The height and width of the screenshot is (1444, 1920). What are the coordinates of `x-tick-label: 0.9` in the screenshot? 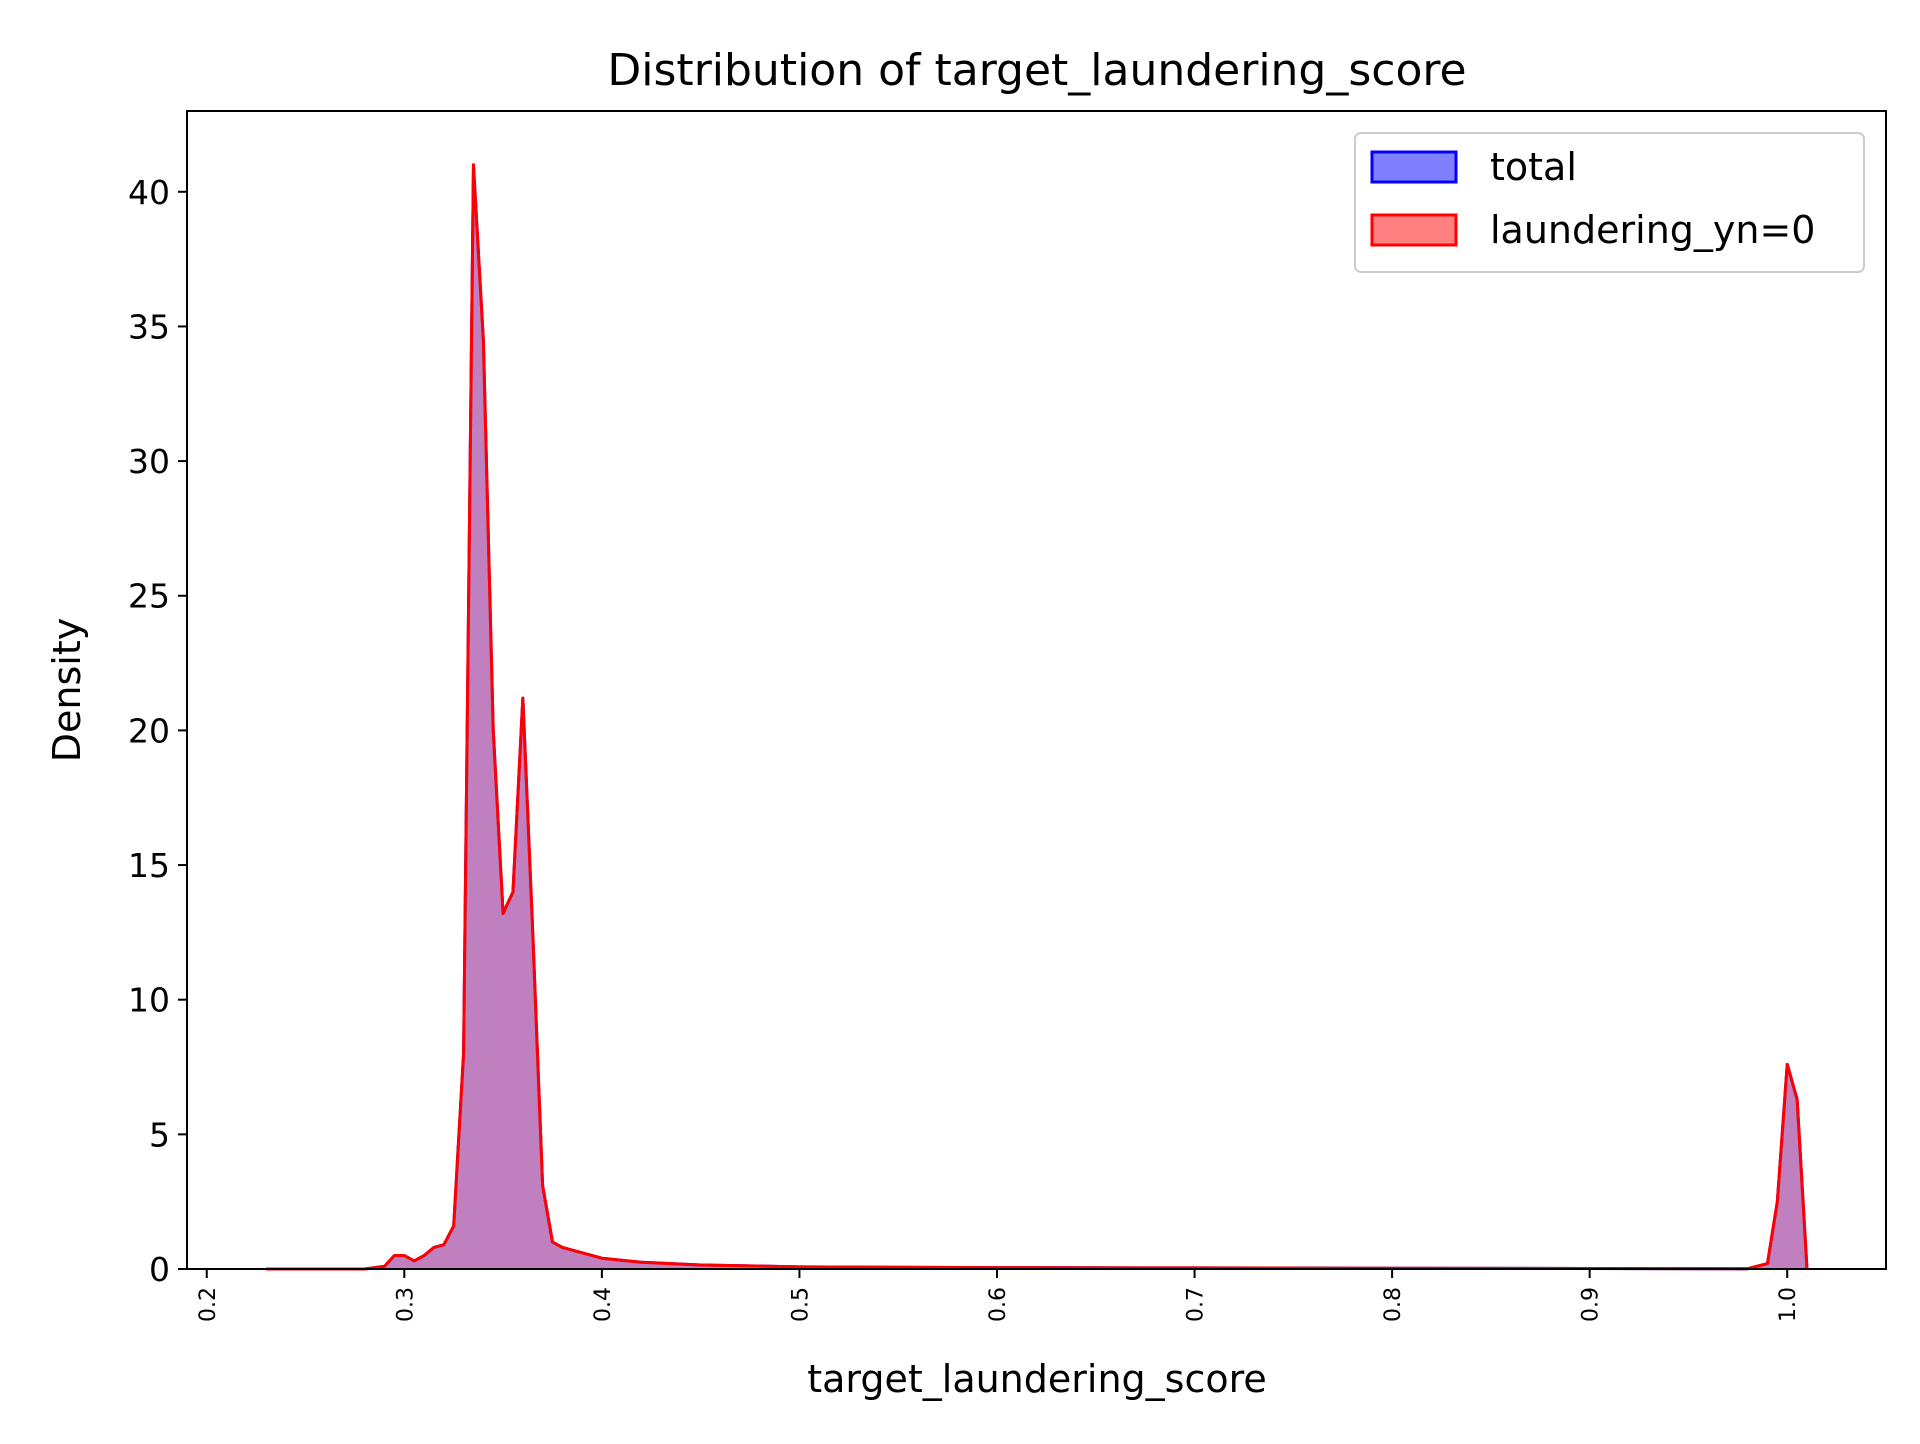 It's located at (1591, 1304).